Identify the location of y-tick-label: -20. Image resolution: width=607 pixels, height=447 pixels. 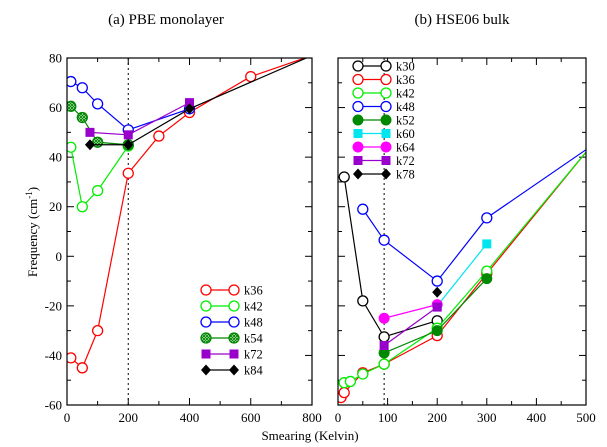
(53, 305).